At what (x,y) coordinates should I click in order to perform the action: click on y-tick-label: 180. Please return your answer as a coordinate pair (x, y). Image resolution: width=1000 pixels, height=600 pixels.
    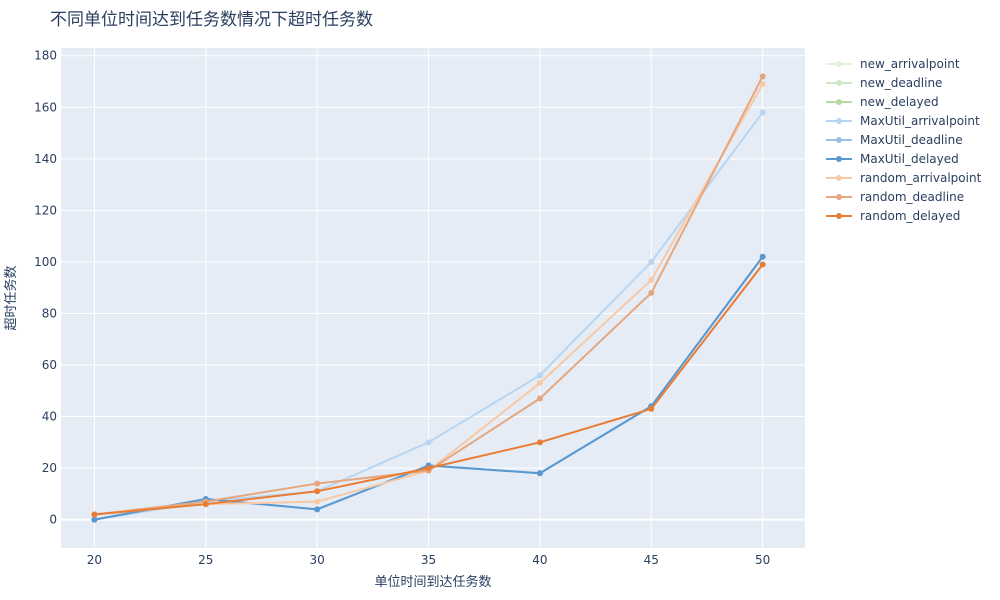
    Looking at the image, I should click on (45, 56).